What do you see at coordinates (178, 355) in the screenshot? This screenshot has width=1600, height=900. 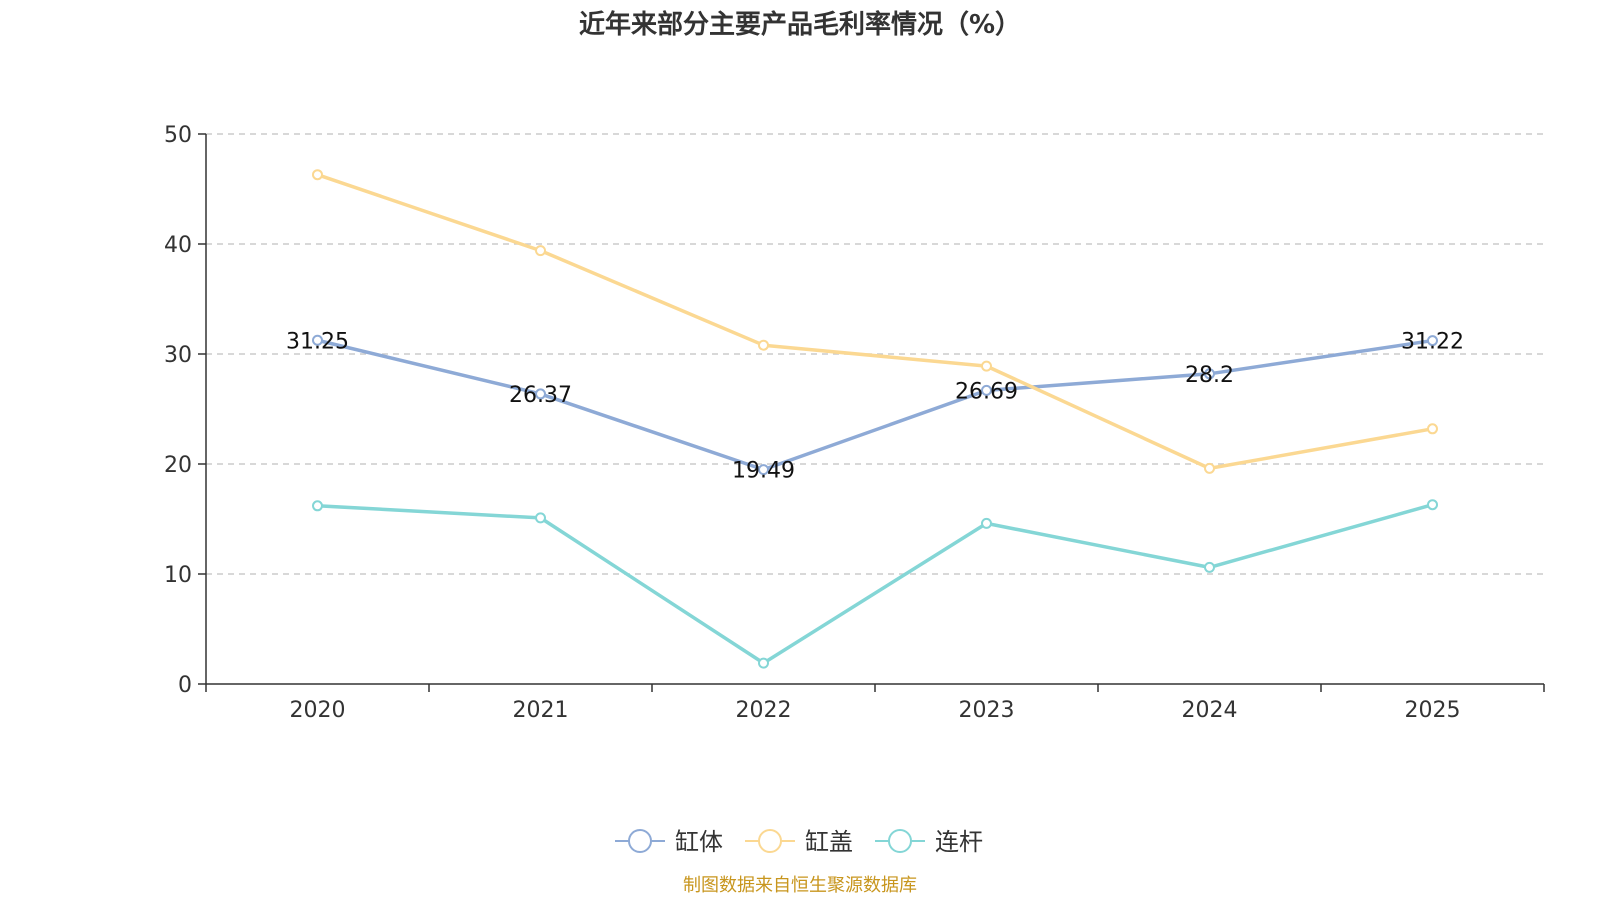 I see `y-tick-label: 30` at bounding box center [178, 355].